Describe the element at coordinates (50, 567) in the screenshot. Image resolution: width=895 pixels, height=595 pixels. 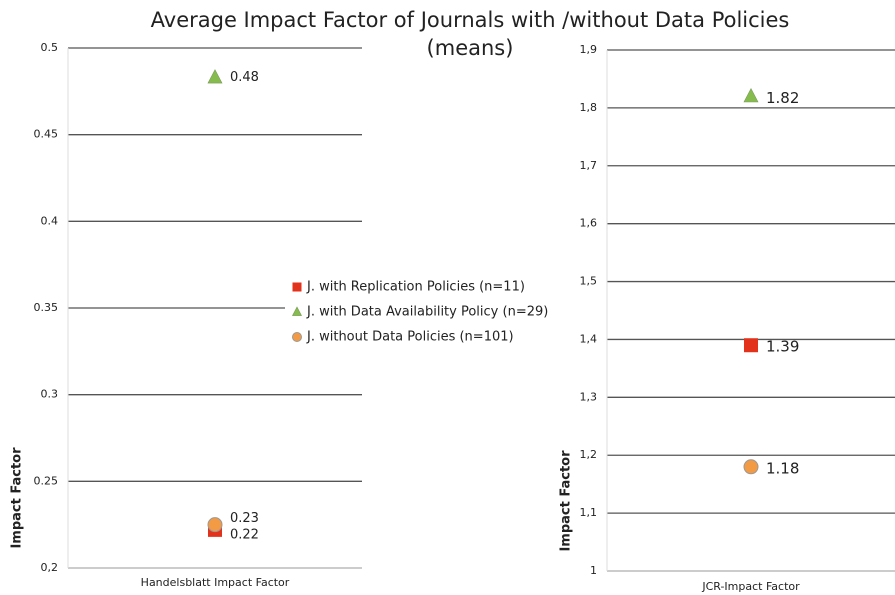
I see `y-tick-label: 0,2` at that location.